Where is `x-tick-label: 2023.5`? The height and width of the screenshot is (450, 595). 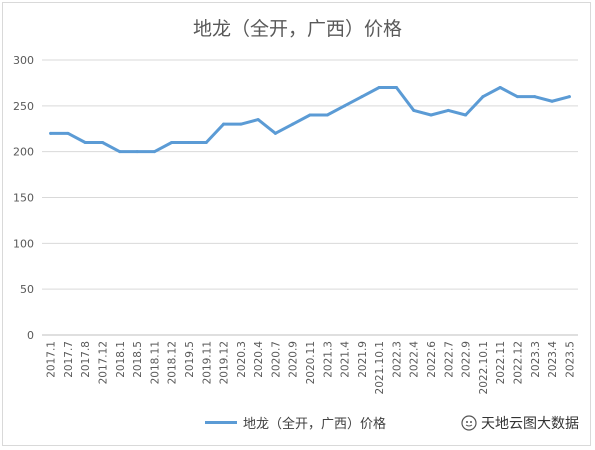 x-tick-label: 2023.5 is located at coordinates (570, 359).